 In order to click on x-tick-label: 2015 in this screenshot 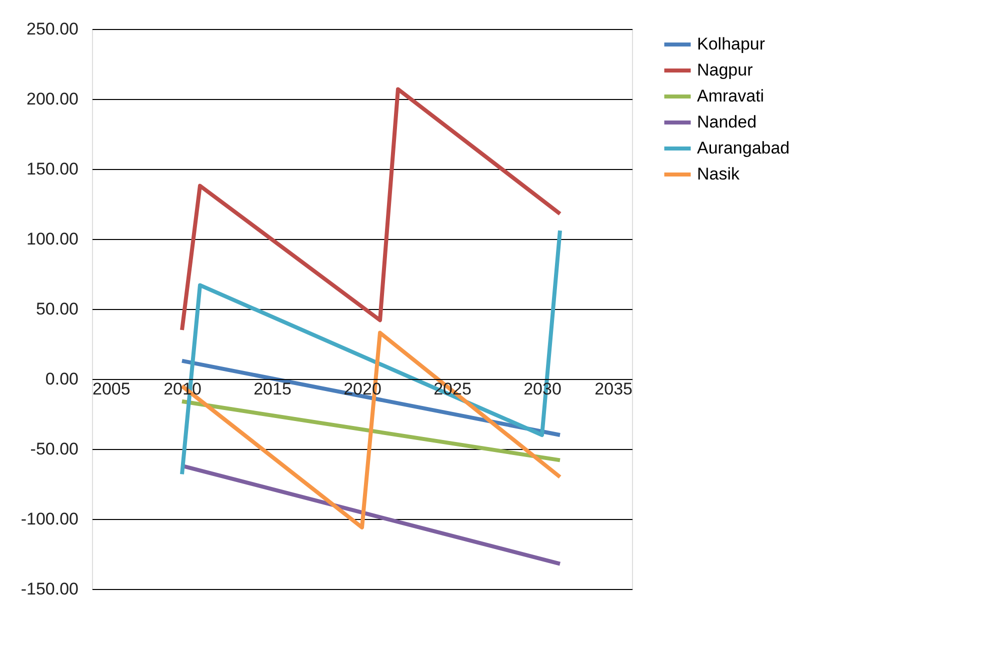, I will do `click(273, 389)`.